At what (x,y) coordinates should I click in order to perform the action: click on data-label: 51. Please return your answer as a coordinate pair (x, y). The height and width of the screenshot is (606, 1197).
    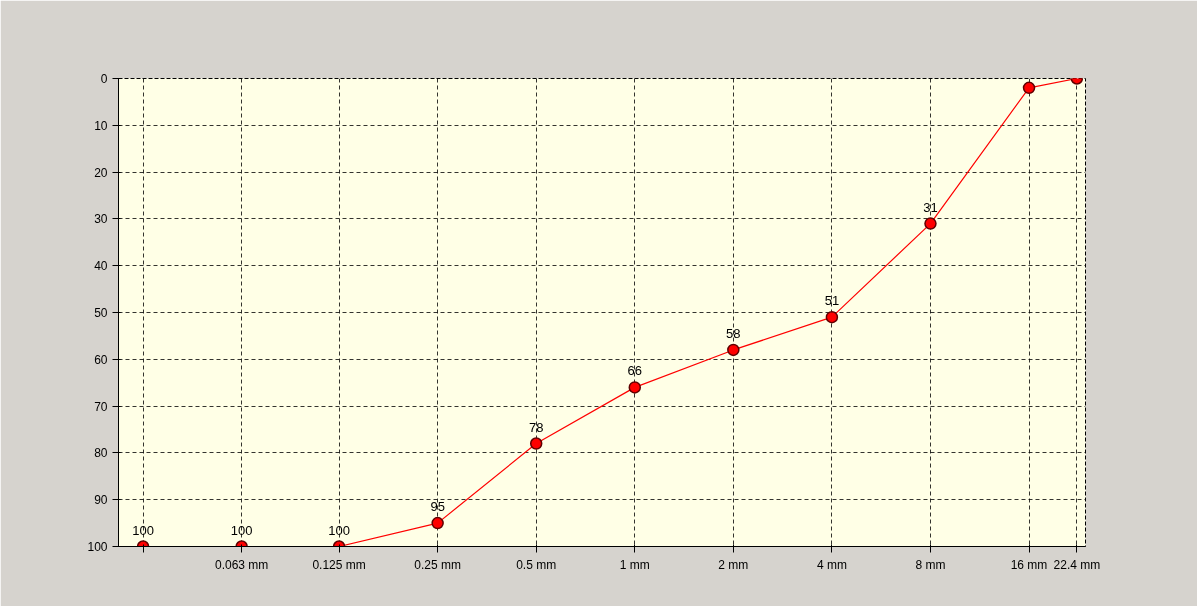
    Looking at the image, I should click on (832, 301).